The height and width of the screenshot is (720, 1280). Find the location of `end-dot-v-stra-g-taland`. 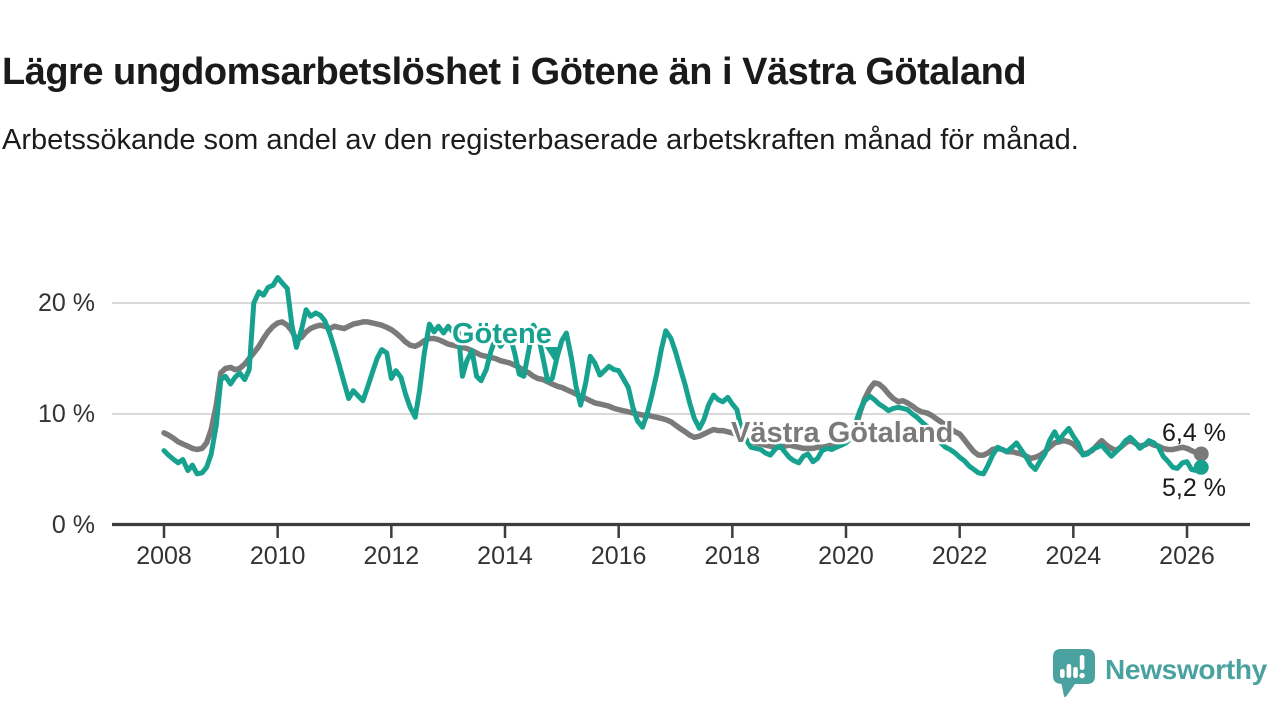

end-dot-v-stra-g-taland is located at coordinates (1201, 454).